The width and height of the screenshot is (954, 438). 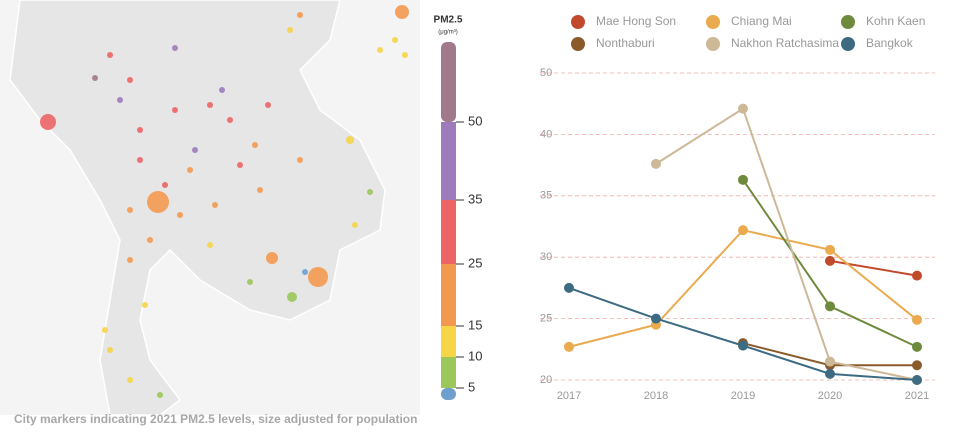 What do you see at coordinates (475, 120) in the screenshot?
I see `scale-tick-label: 50` at bounding box center [475, 120].